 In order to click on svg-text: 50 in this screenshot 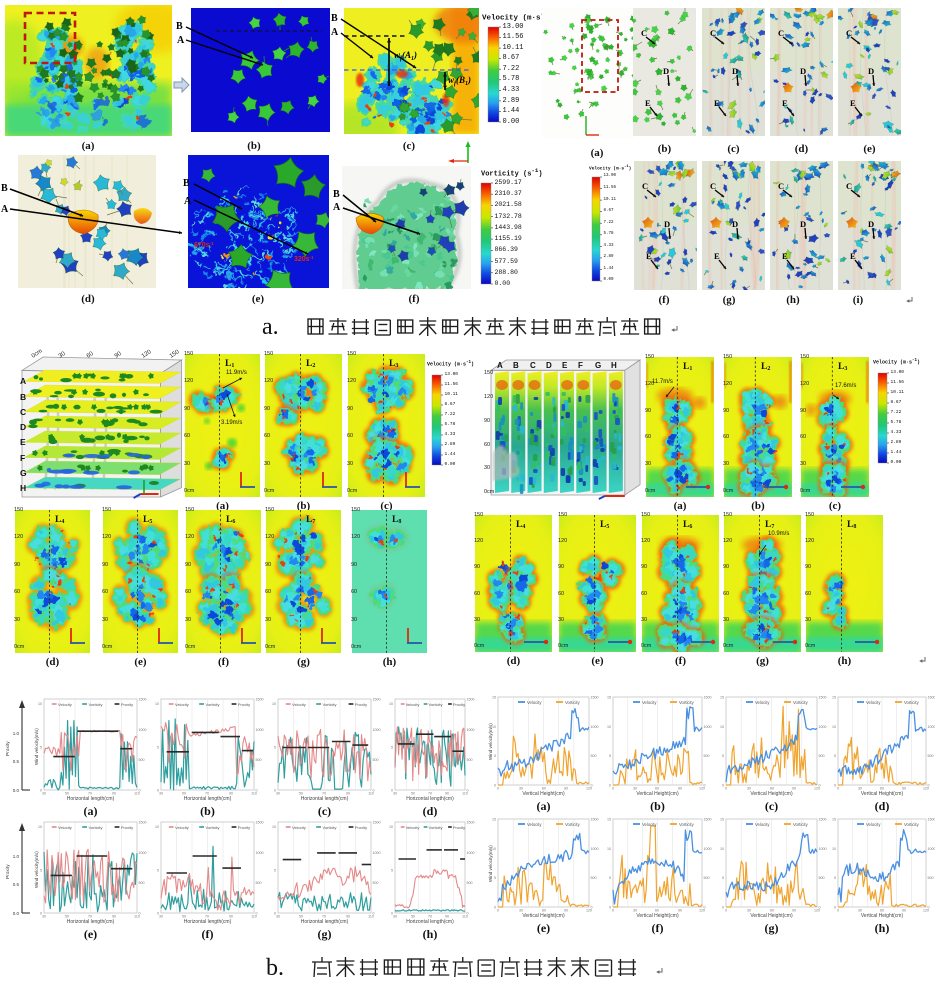, I will do `click(301, 794)`.